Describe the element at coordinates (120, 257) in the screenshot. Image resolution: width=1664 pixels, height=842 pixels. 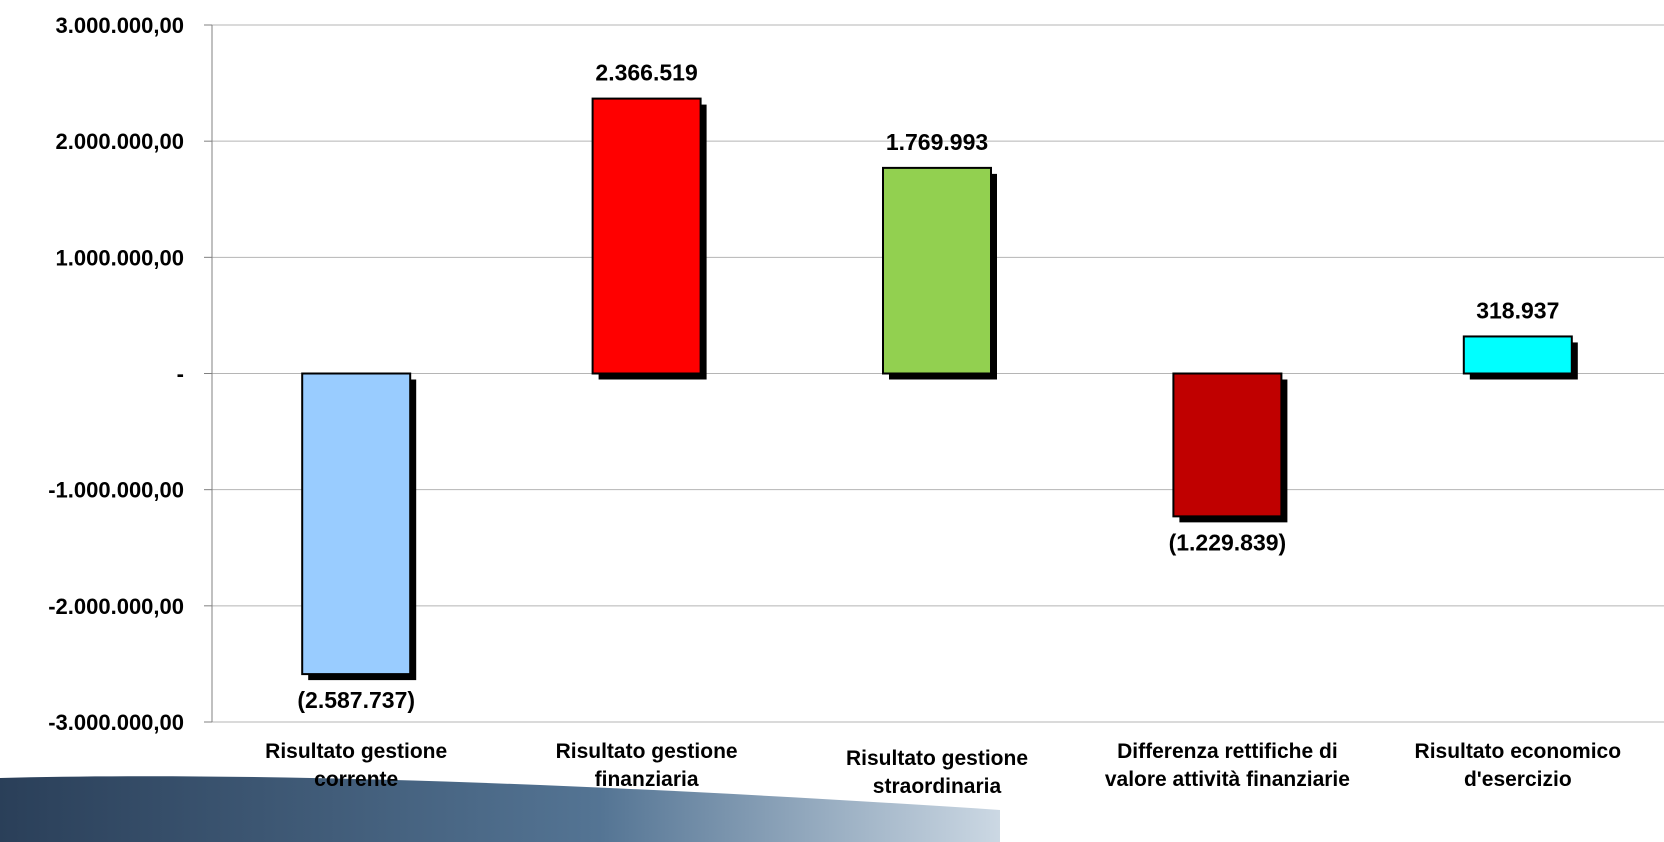
I see `y-tick-label: 1.000.000,00` at that location.